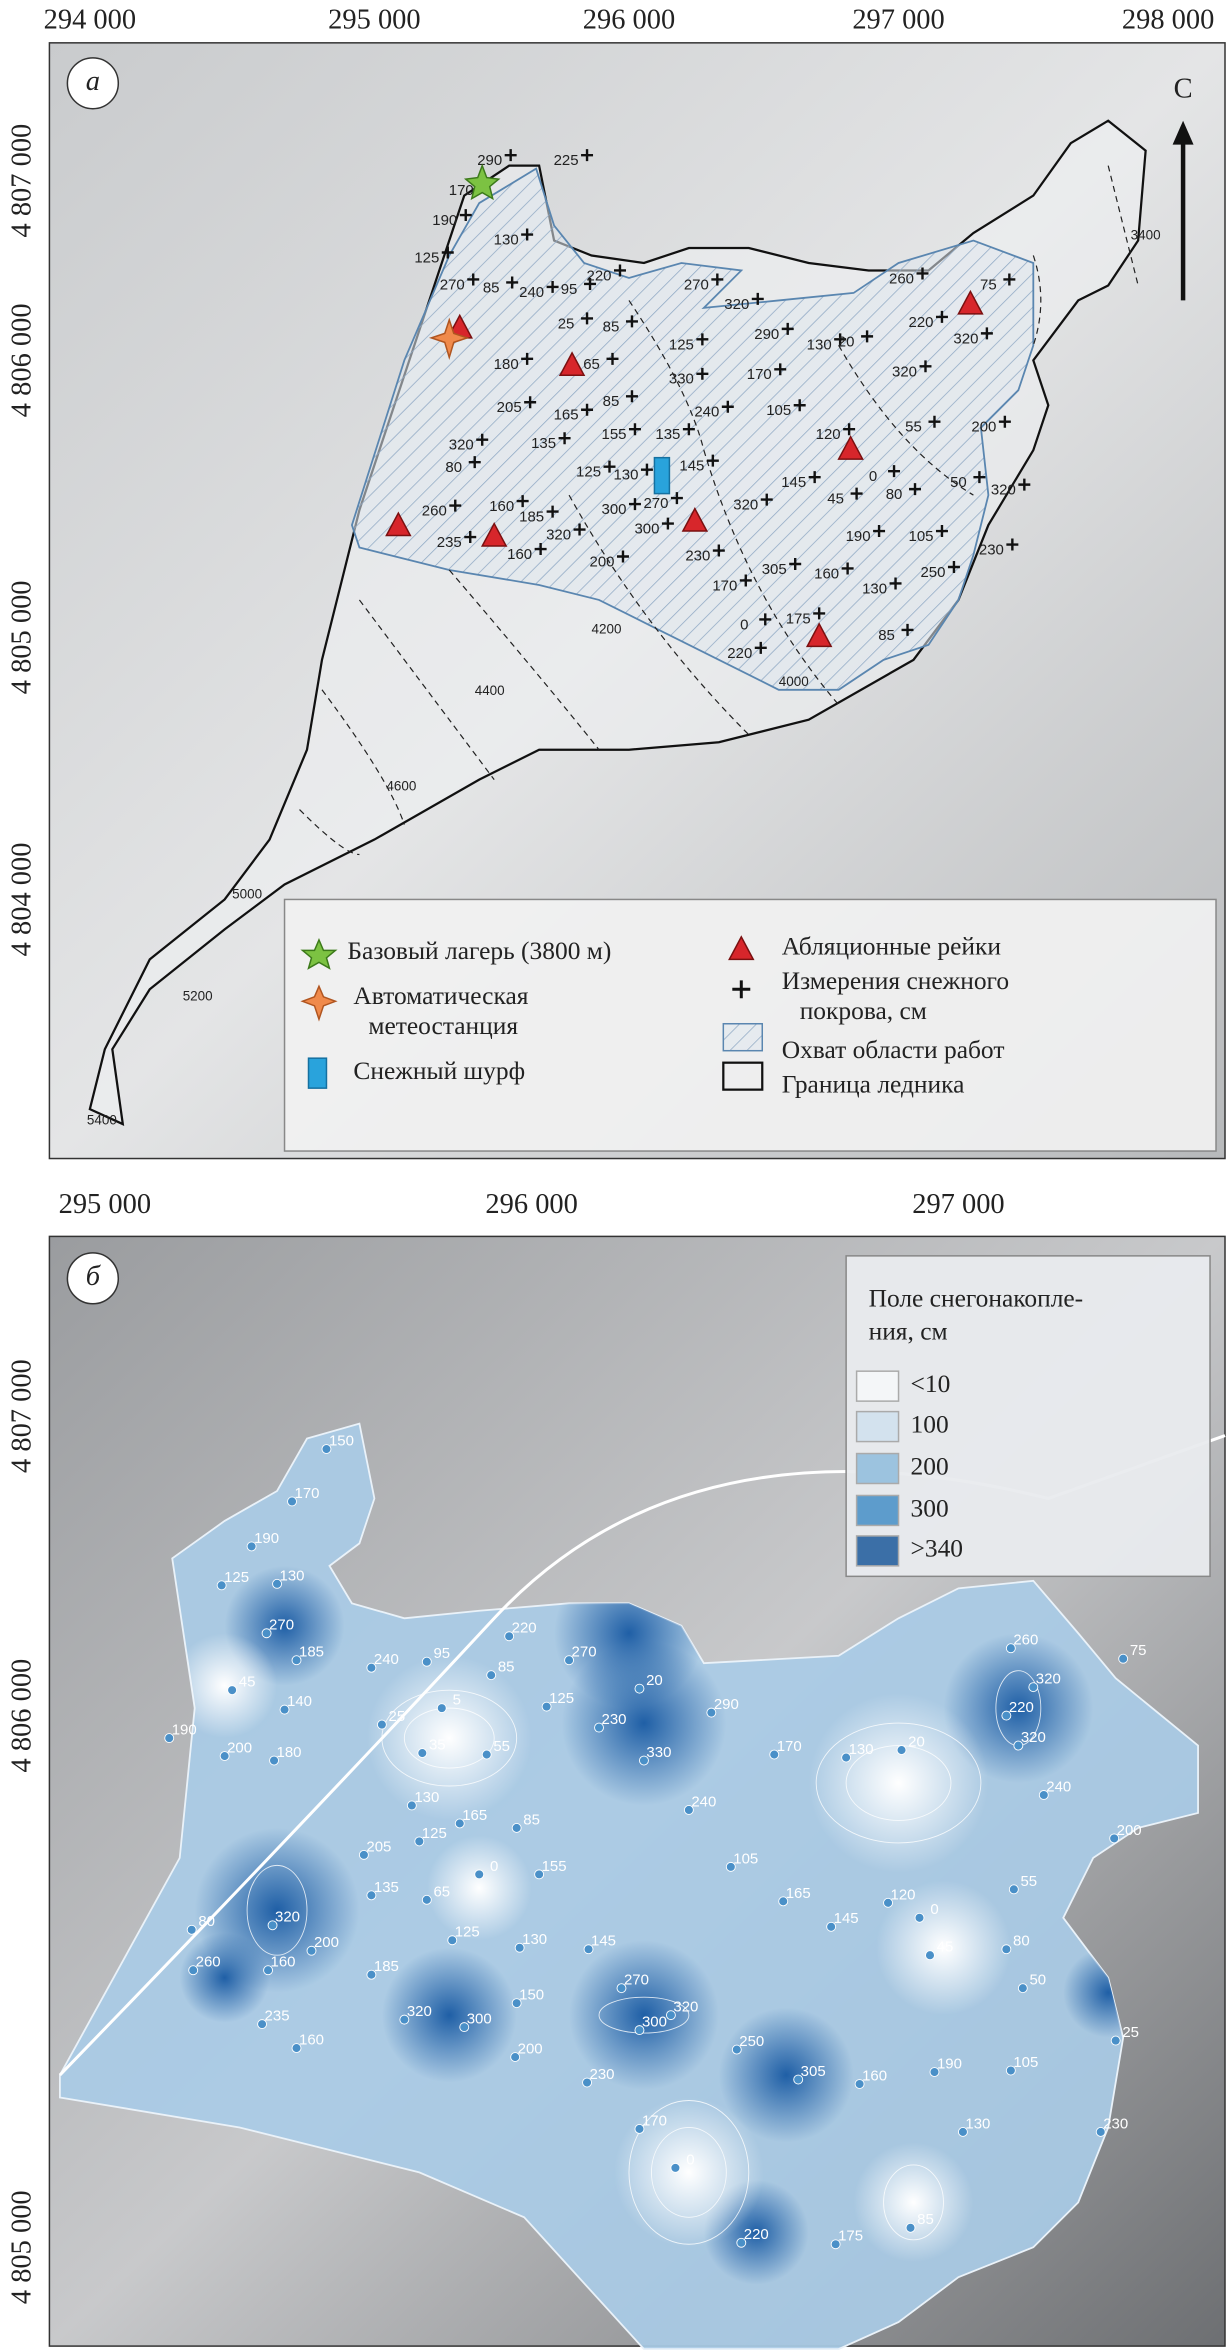 This screenshot has height=2350, width=1228. What do you see at coordinates (877, 1386) in the screenshot?
I see `legend-swatch` at bounding box center [877, 1386].